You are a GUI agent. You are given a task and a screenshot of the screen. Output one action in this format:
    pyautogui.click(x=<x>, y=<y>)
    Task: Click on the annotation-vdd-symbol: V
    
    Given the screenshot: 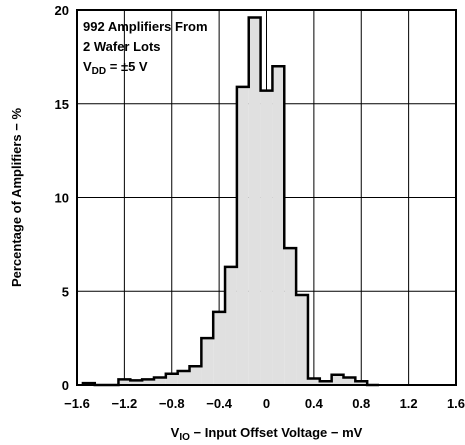 What is the action you would take?
    pyautogui.click(x=87, y=66)
    